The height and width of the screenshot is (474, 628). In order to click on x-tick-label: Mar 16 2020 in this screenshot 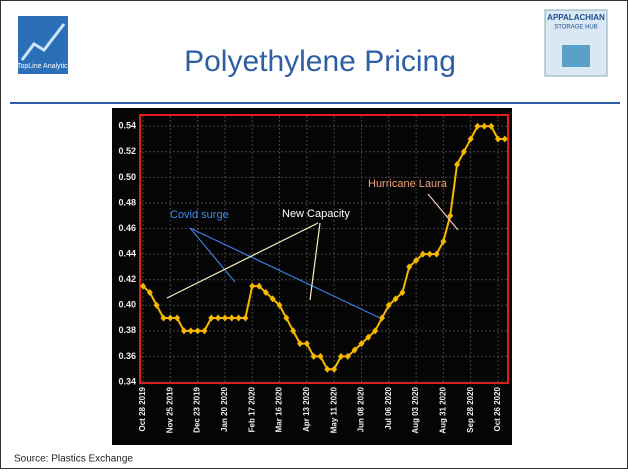, I will do `click(279, 409)`.